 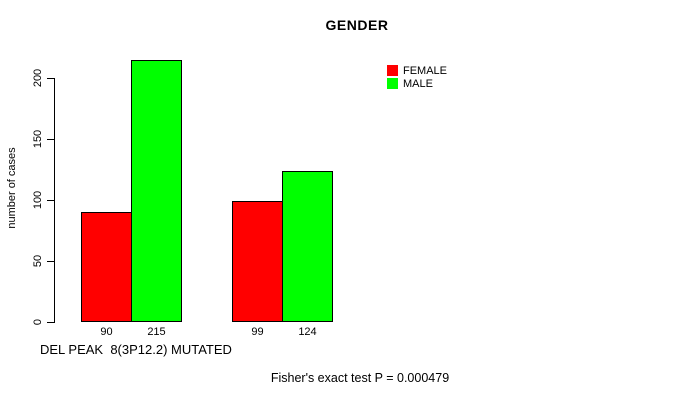 I want to click on y-tick-label: 200, so click(x=38, y=78).